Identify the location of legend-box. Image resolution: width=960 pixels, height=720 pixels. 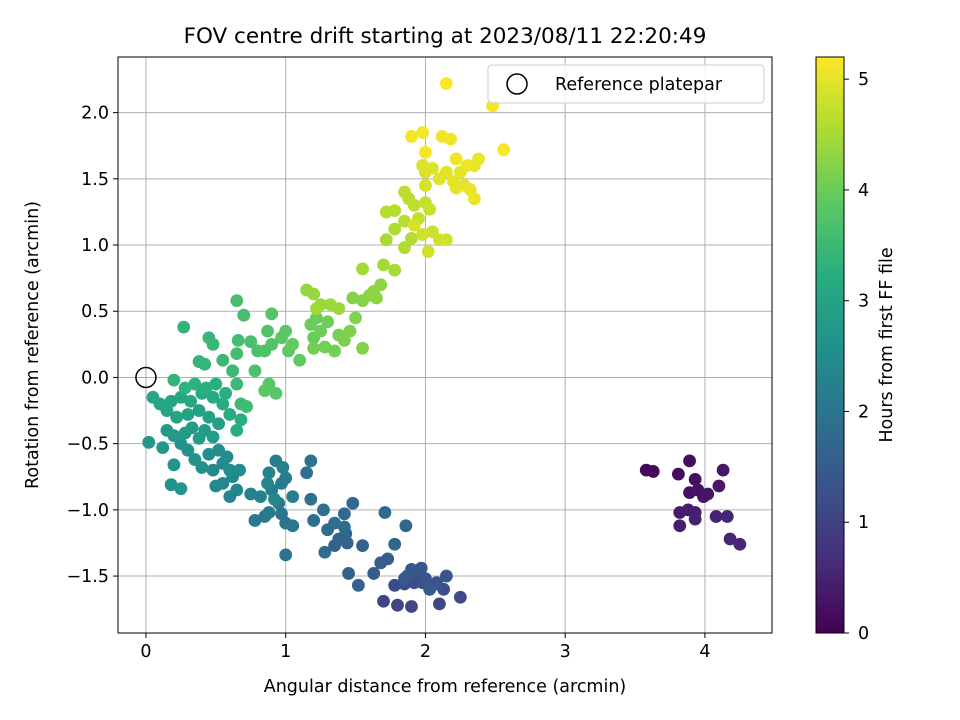
(626, 84).